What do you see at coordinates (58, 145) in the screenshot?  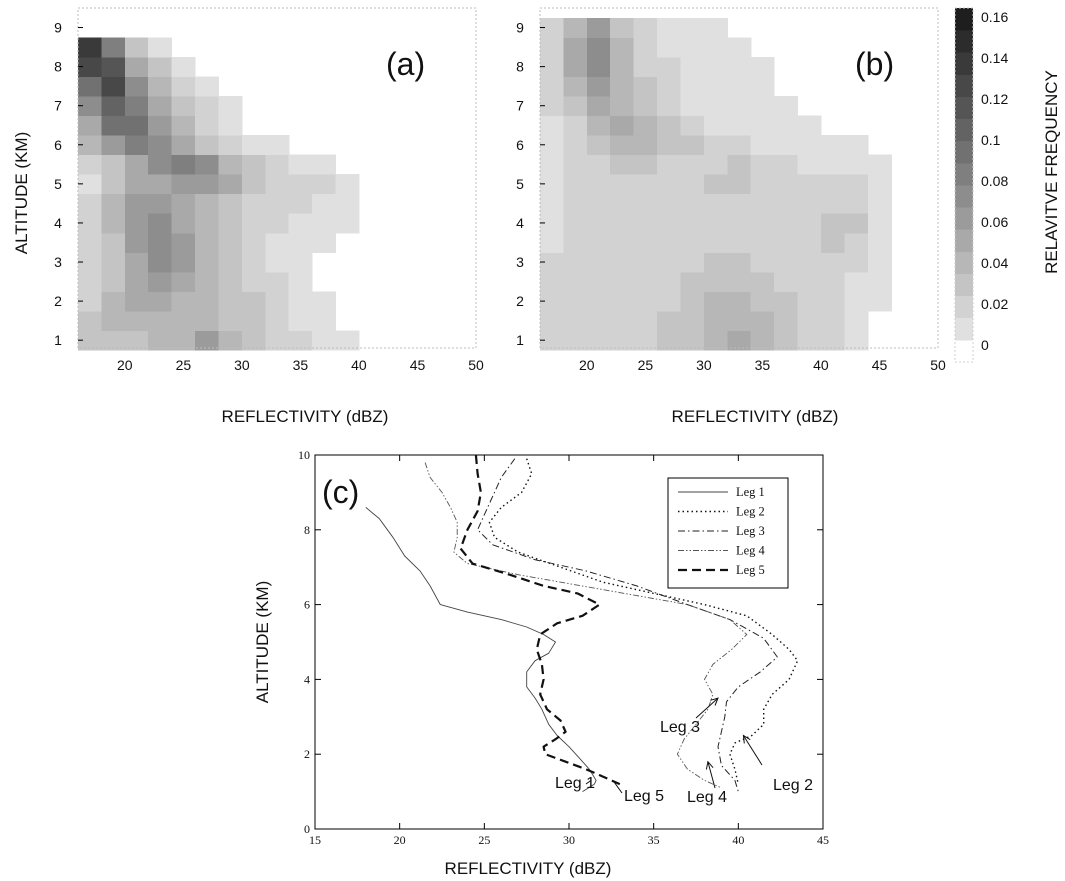 I see `panel-a-ytick-label: 6` at bounding box center [58, 145].